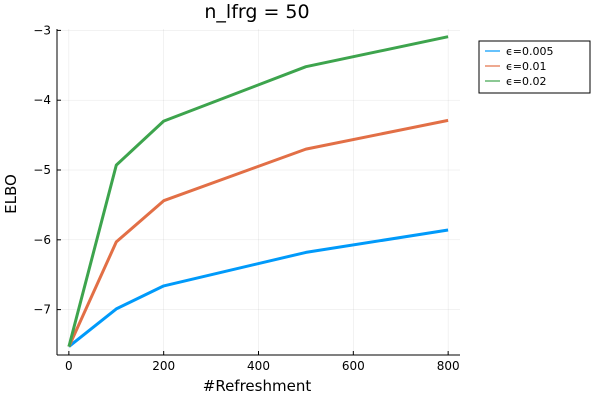  What do you see at coordinates (42, 170) in the screenshot?
I see `y-tick-label: −5` at bounding box center [42, 170].